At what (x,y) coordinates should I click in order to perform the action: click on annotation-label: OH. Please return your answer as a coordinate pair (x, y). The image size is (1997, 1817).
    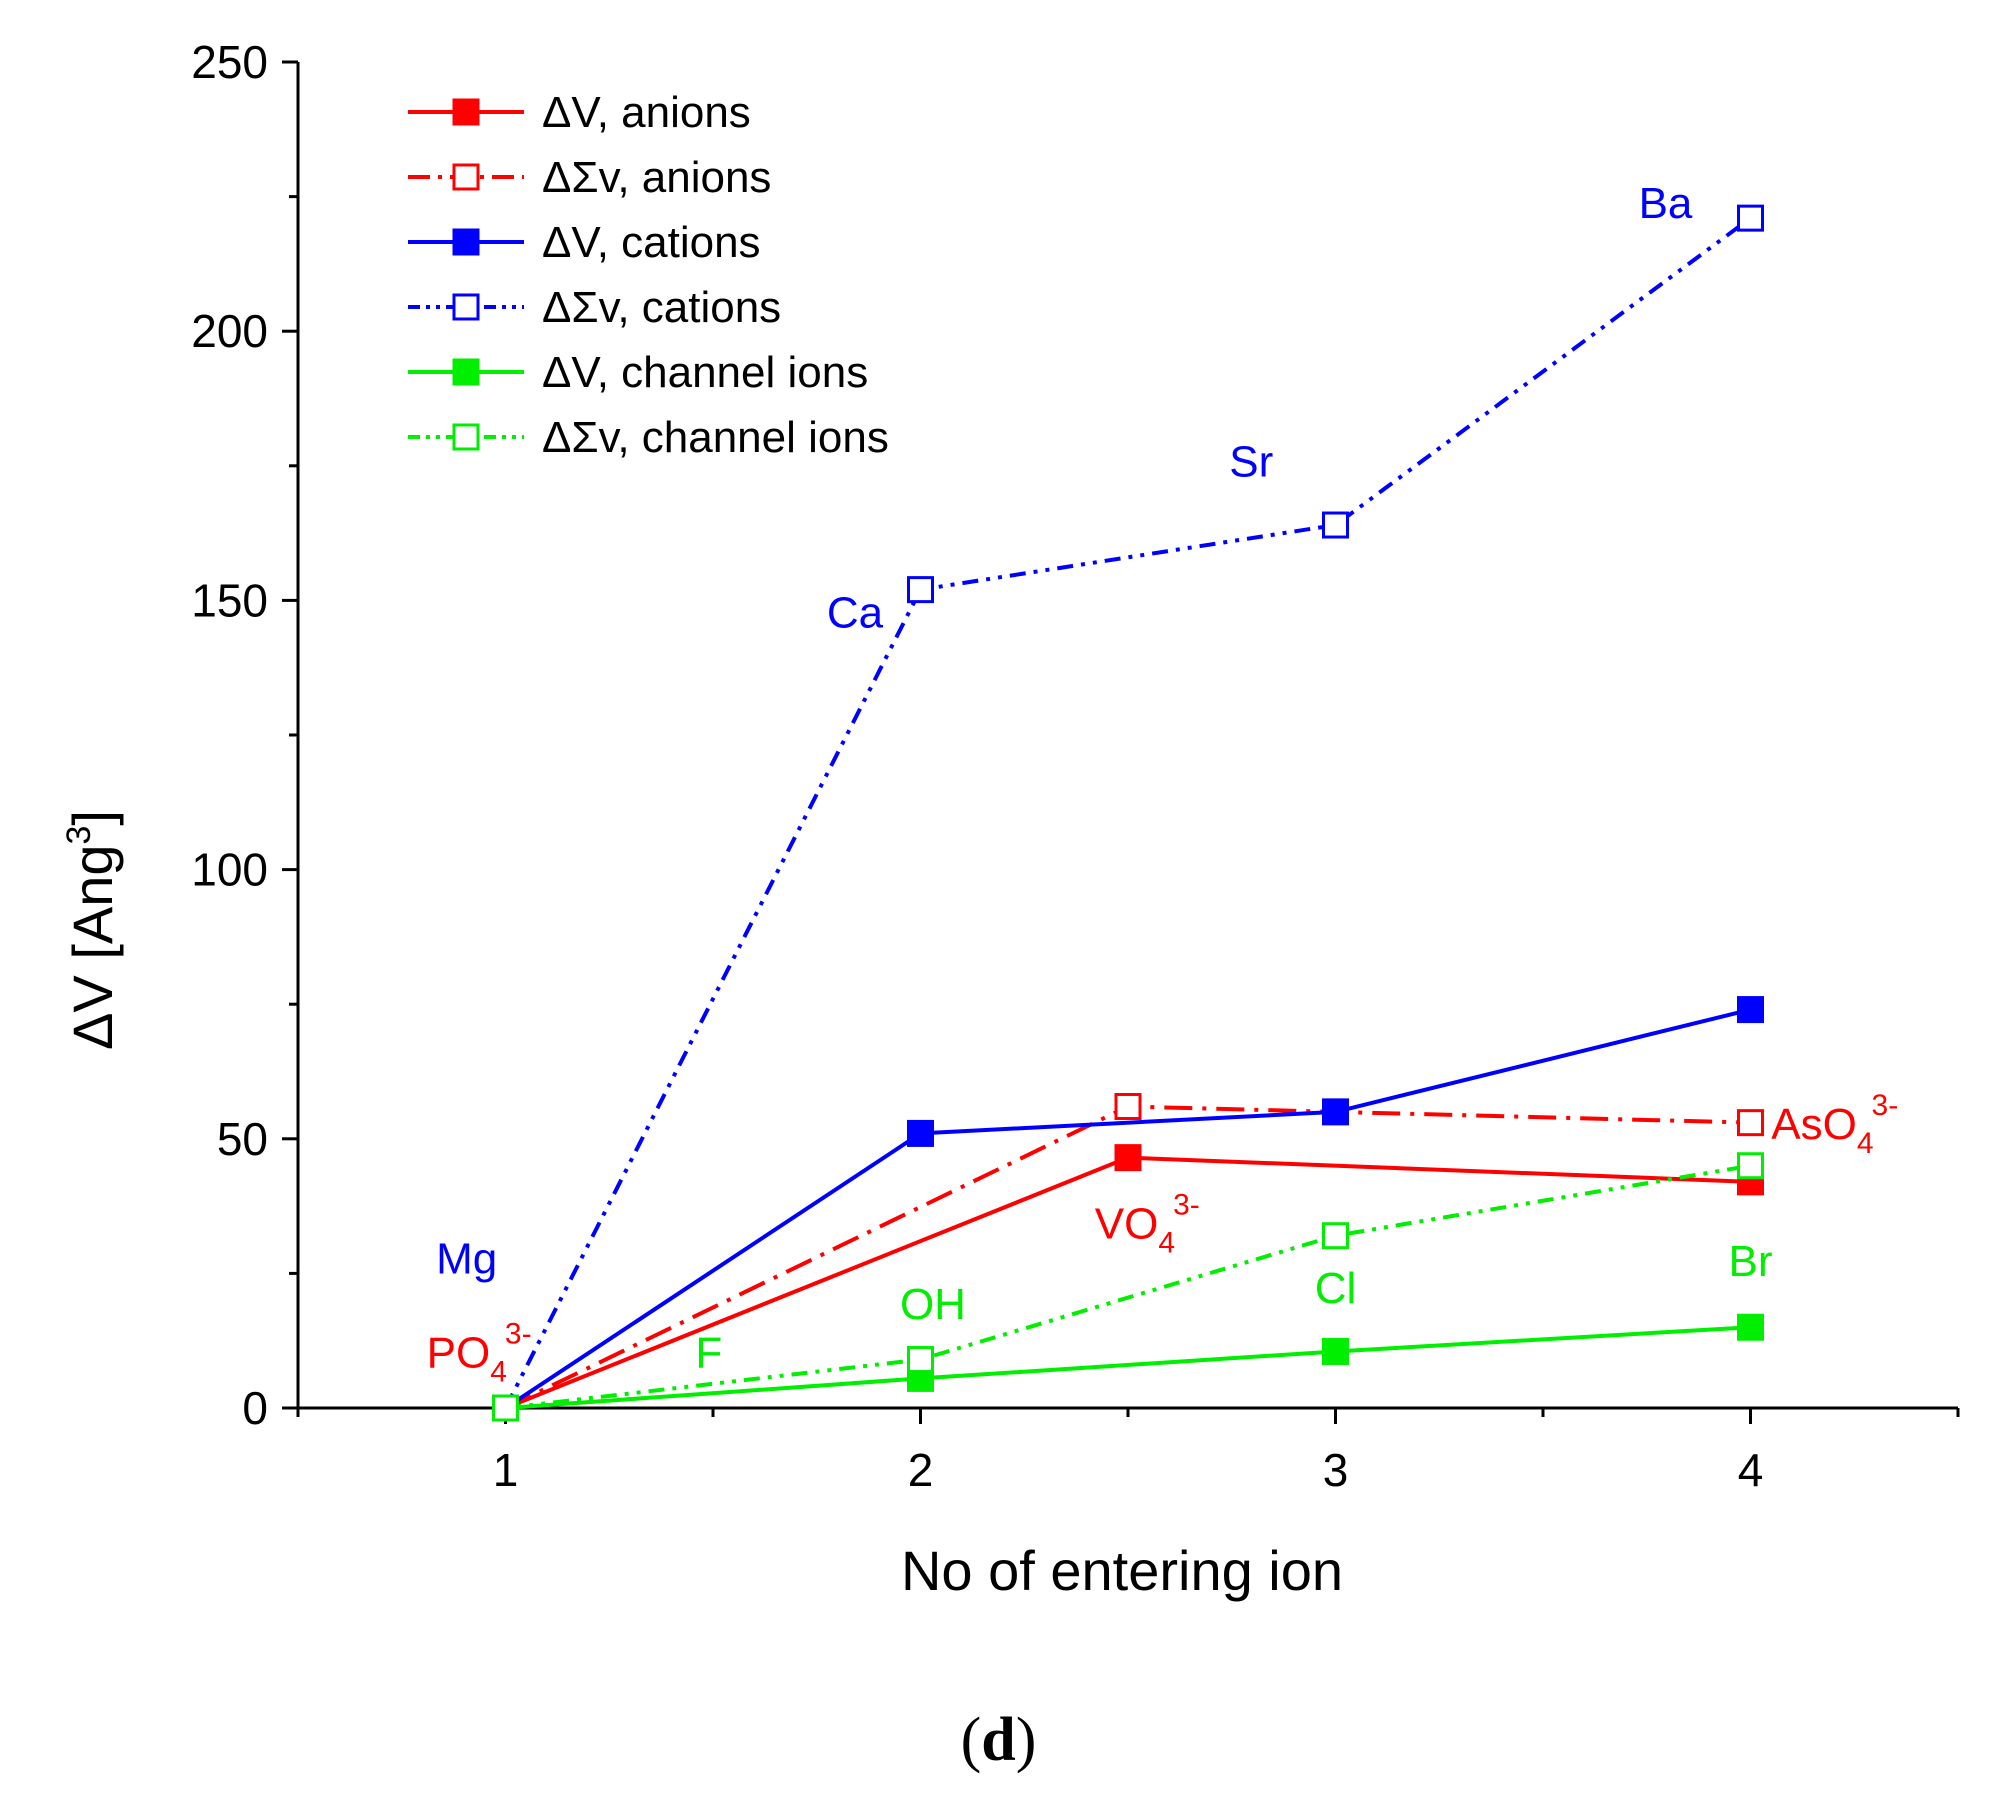
    Looking at the image, I should click on (933, 1304).